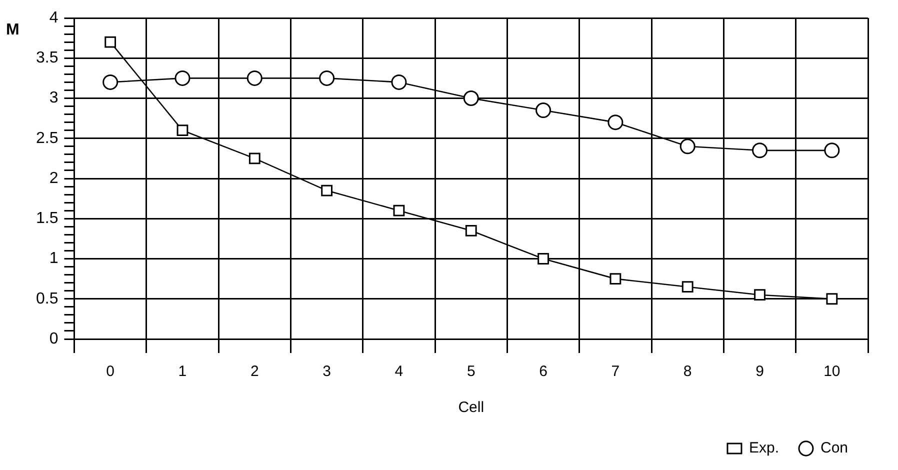 The height and width of the screenshot is (470, 898). What do you see at coordinates (47, 58) in the screenshot?
I see `y-tick-label: 3.5` at bounding box center [47, 58].